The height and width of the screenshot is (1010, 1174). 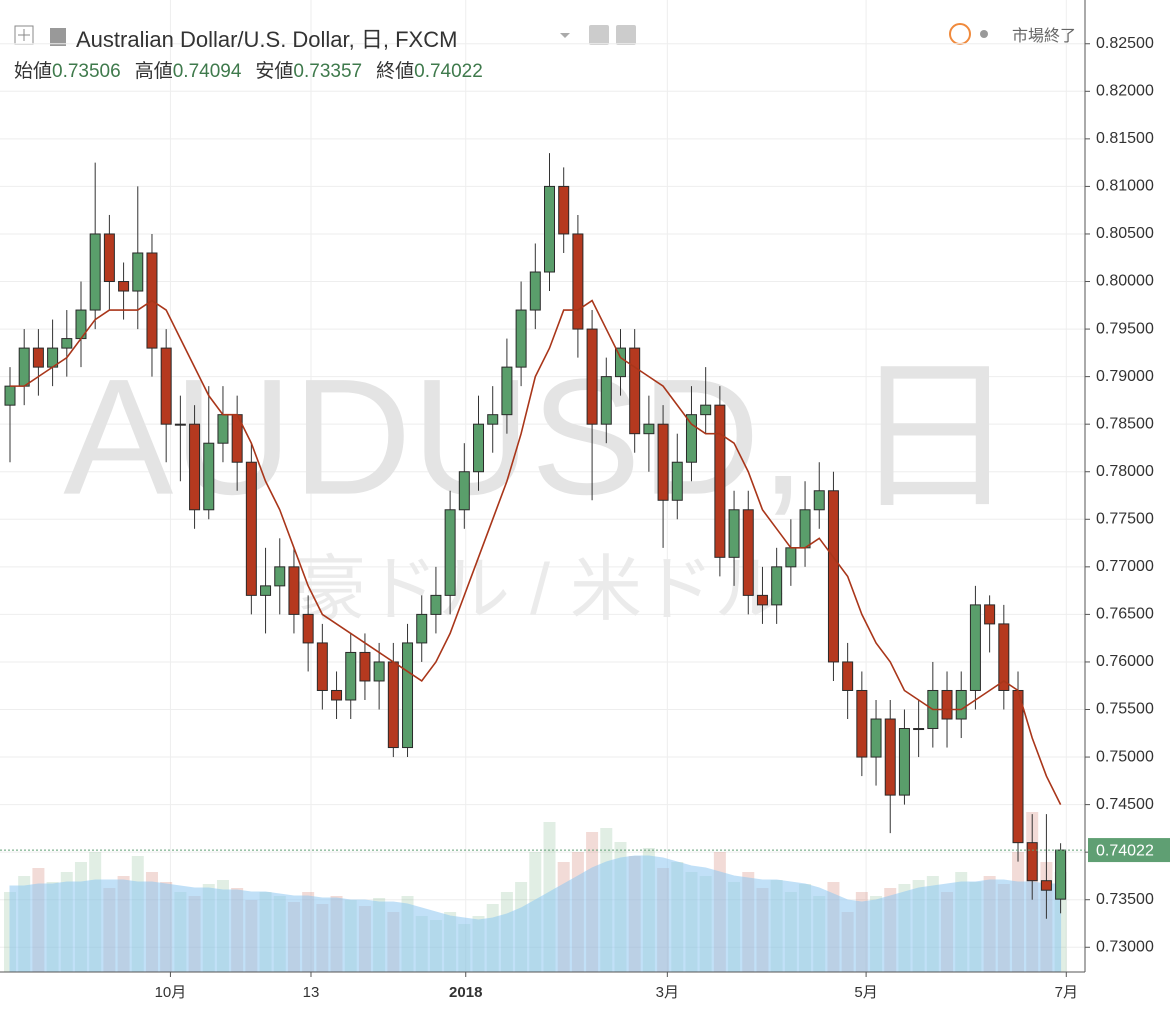 What do you see at coordinates (1125, 661) in the screenshot?
I see `y-tick-label: 0.76000` at bounding box center [1125, 661].